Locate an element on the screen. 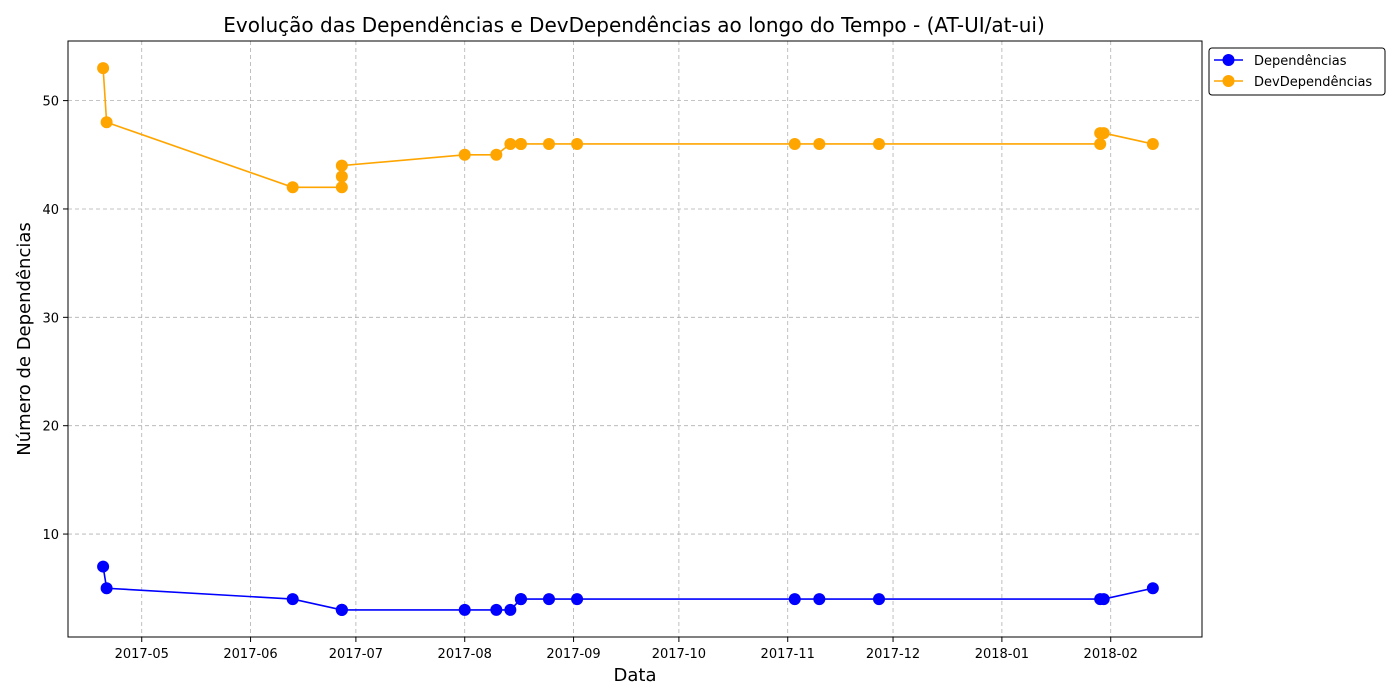 This screenshot has height=700, width=1400. y-axis: 10 20 30 40 50 is located at coordinates (55, 319).